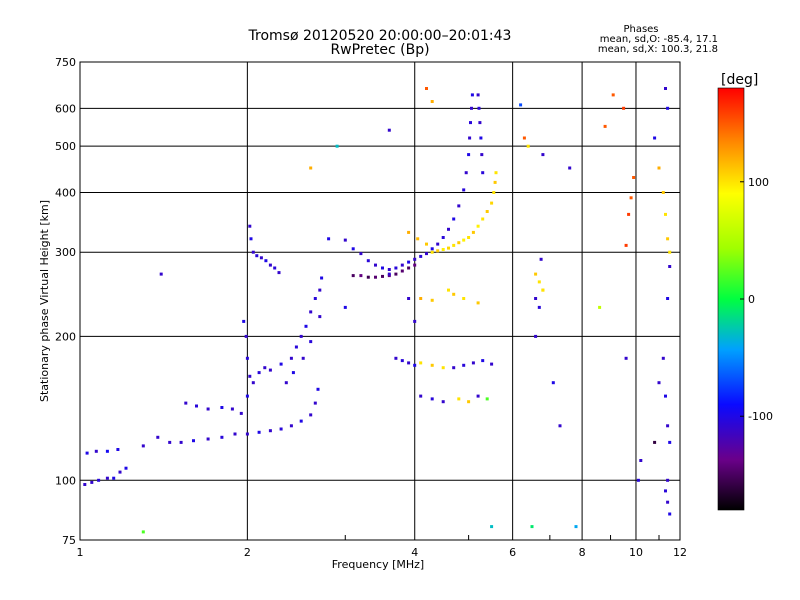 This screenshot has height=600, width=800. What do you see at coordinates (414, 552) in the screenshot?
I see `x-tick-label: 4` at bounding box center [414, 552].